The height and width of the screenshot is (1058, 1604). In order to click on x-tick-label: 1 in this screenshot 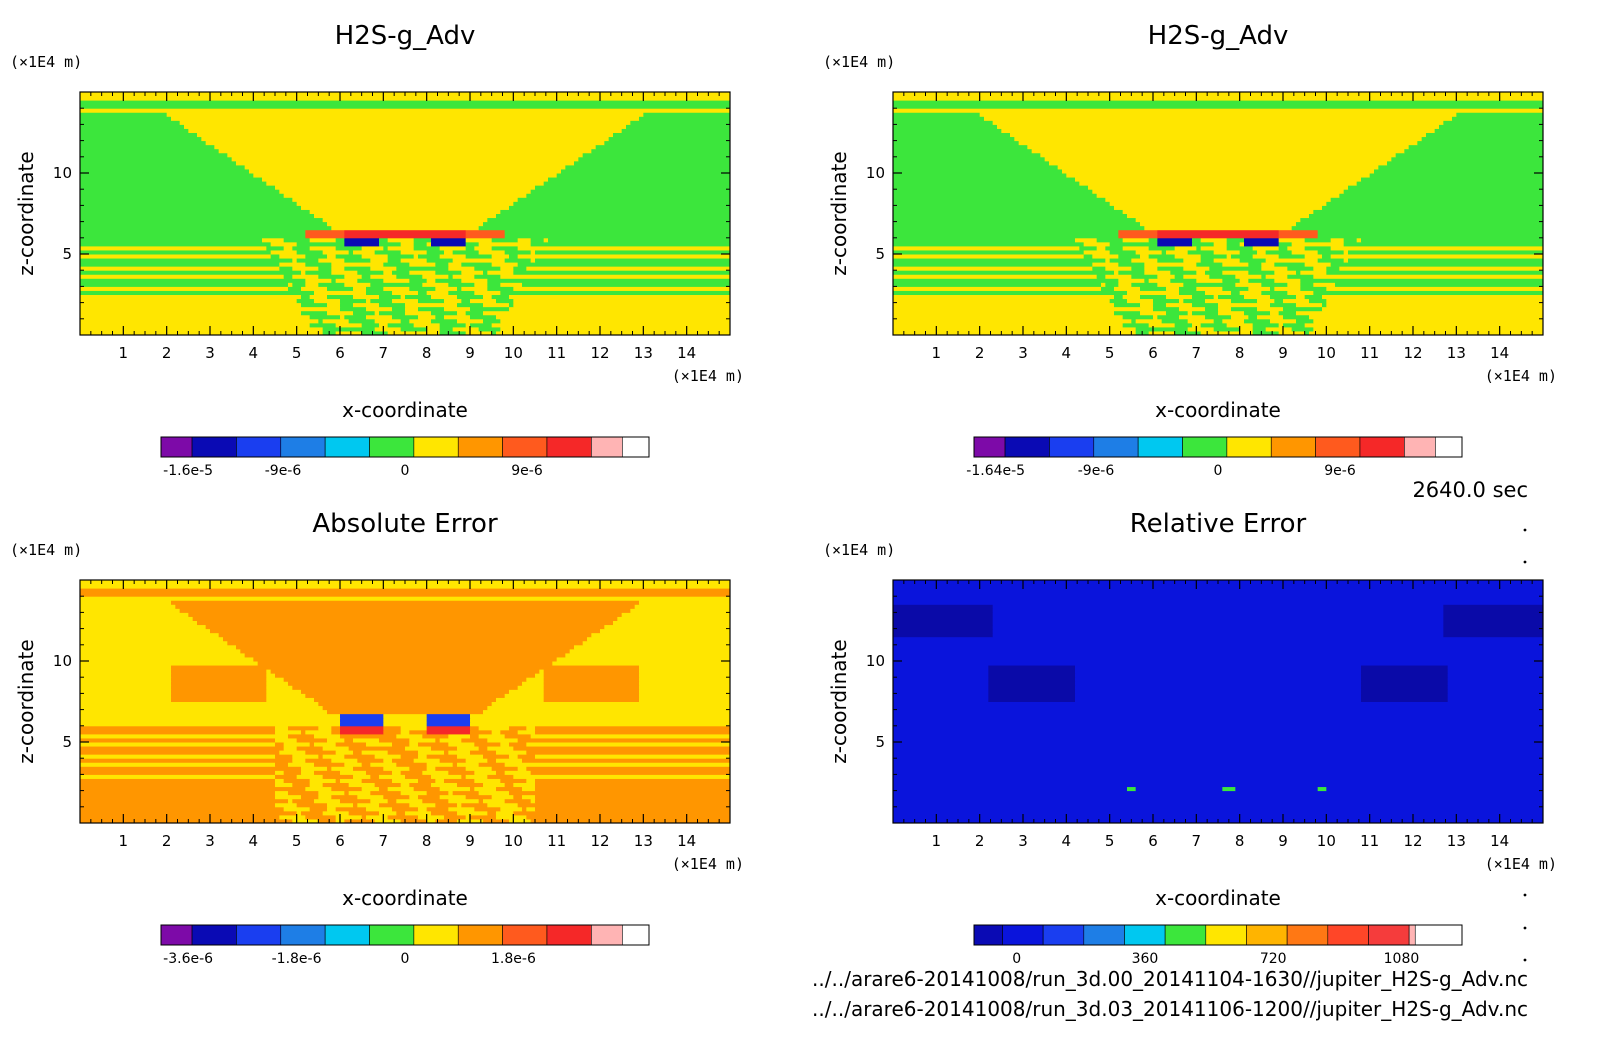, I will do `click(124, 841)`.